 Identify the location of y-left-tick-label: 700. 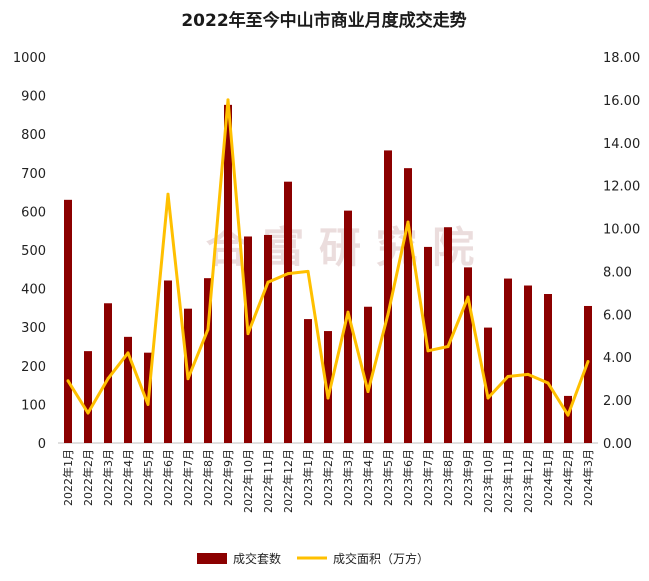
(33, 174).